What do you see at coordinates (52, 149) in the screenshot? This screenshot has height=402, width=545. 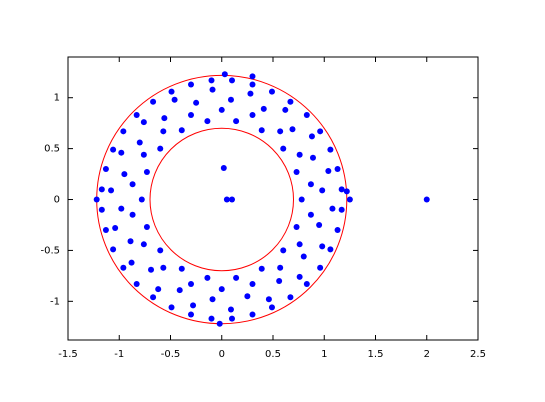 I see `y-tick-label: 0.5` at bounding box center [52, 149].